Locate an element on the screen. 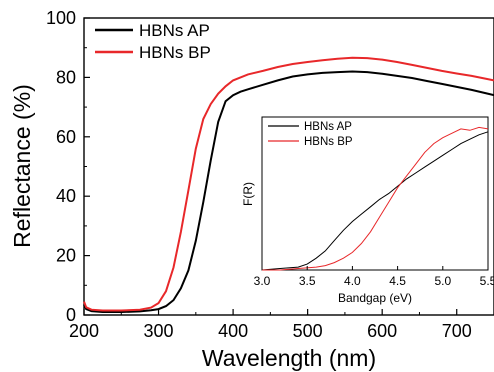 This screenshot has height=372, width=494. main-x-tick-label: 500 is located at coordinates (308, 331).